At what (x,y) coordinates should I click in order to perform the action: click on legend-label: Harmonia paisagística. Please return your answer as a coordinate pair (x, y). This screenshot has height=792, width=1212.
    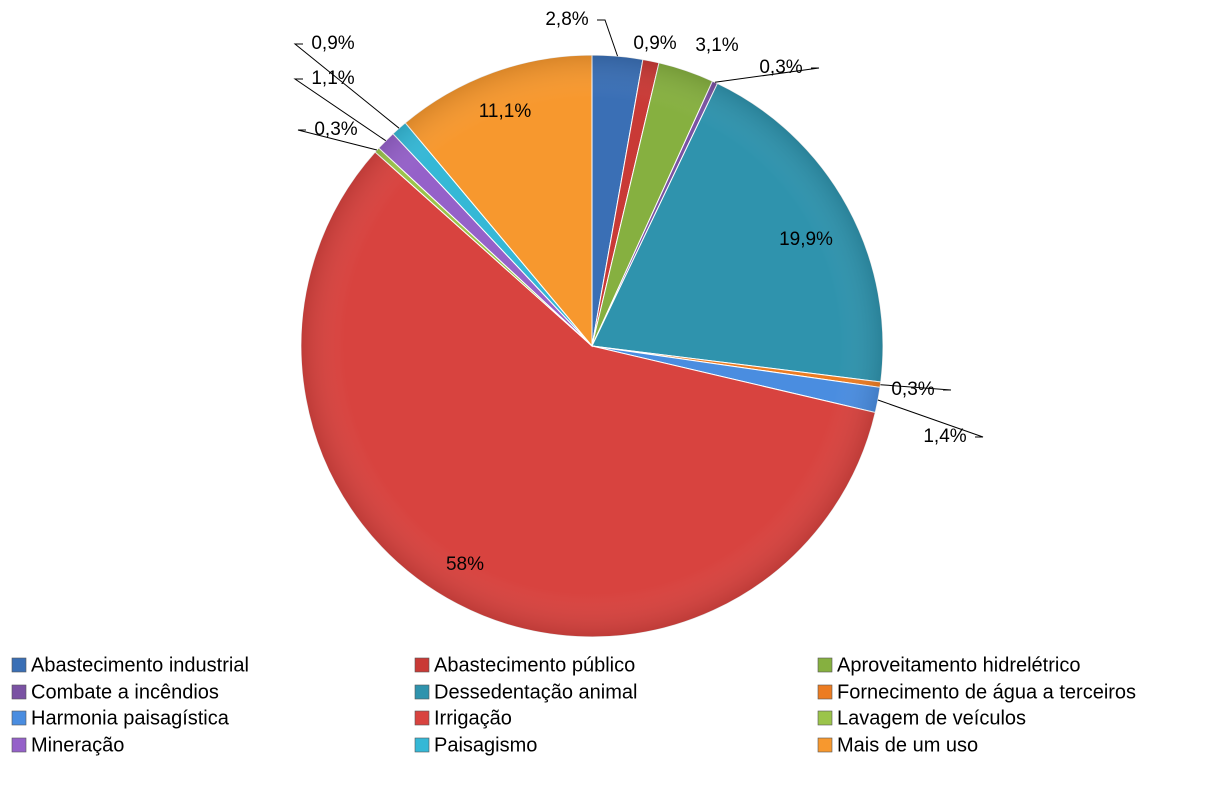
    Looking at the image, I should click on (130, 718).